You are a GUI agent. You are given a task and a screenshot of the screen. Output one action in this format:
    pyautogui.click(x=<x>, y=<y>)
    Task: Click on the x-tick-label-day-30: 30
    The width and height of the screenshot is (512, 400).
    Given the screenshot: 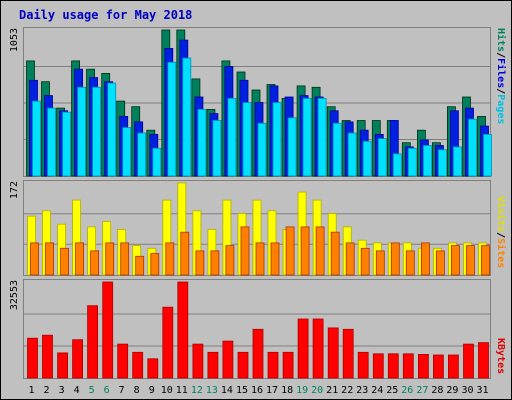 What is the action you would take?
    pyautogui.click(x=467, y=390)
    